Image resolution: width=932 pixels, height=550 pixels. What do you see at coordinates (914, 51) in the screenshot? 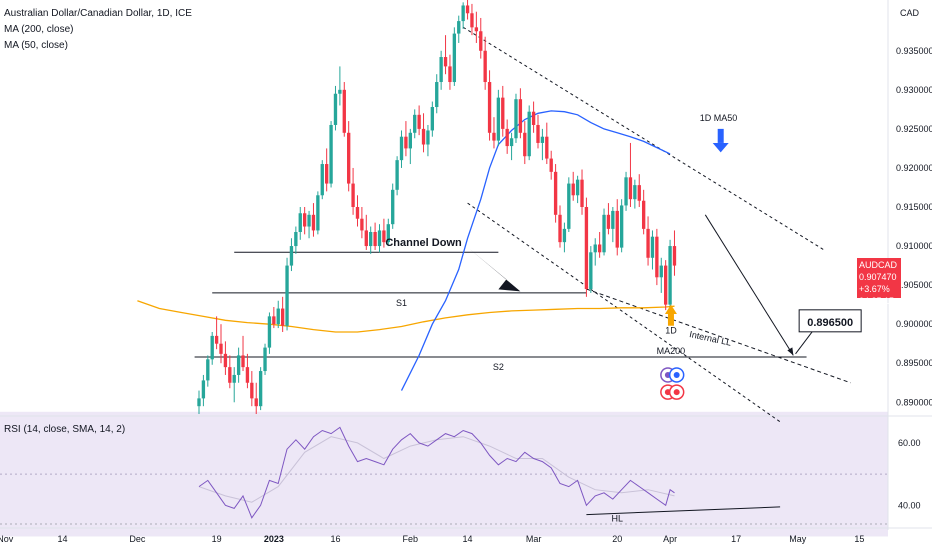
I see `price-tick-label: 0.935000` at bounding box center [914, 51].